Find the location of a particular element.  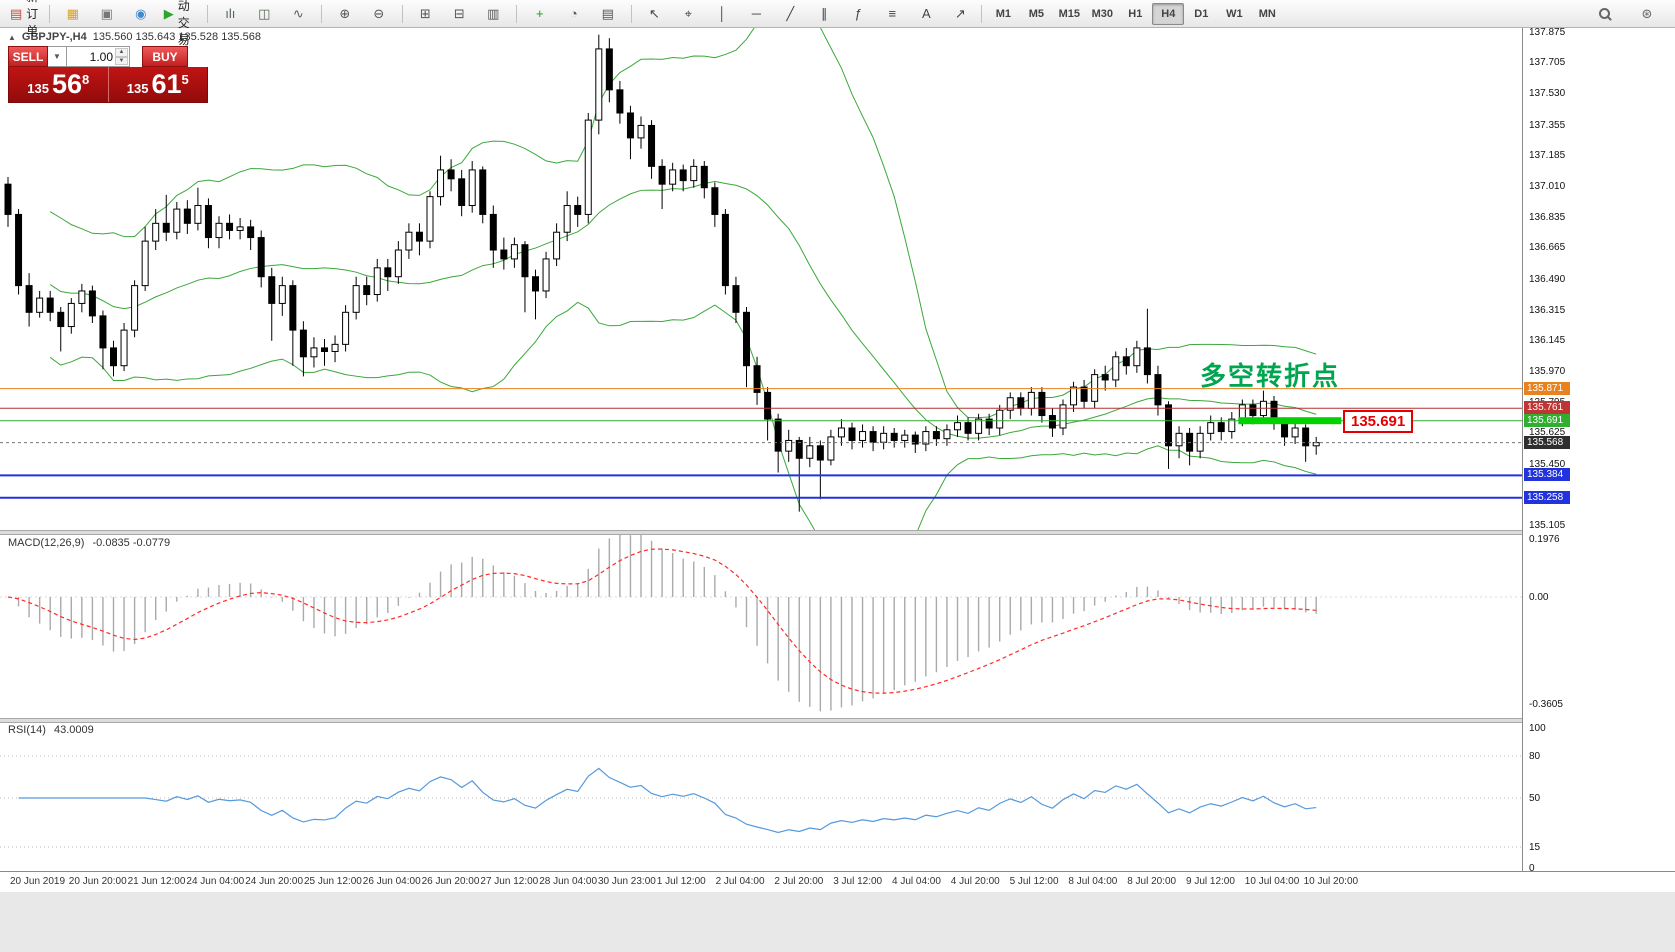

favorites-button: ▦ is located at coordinates (73, 14).